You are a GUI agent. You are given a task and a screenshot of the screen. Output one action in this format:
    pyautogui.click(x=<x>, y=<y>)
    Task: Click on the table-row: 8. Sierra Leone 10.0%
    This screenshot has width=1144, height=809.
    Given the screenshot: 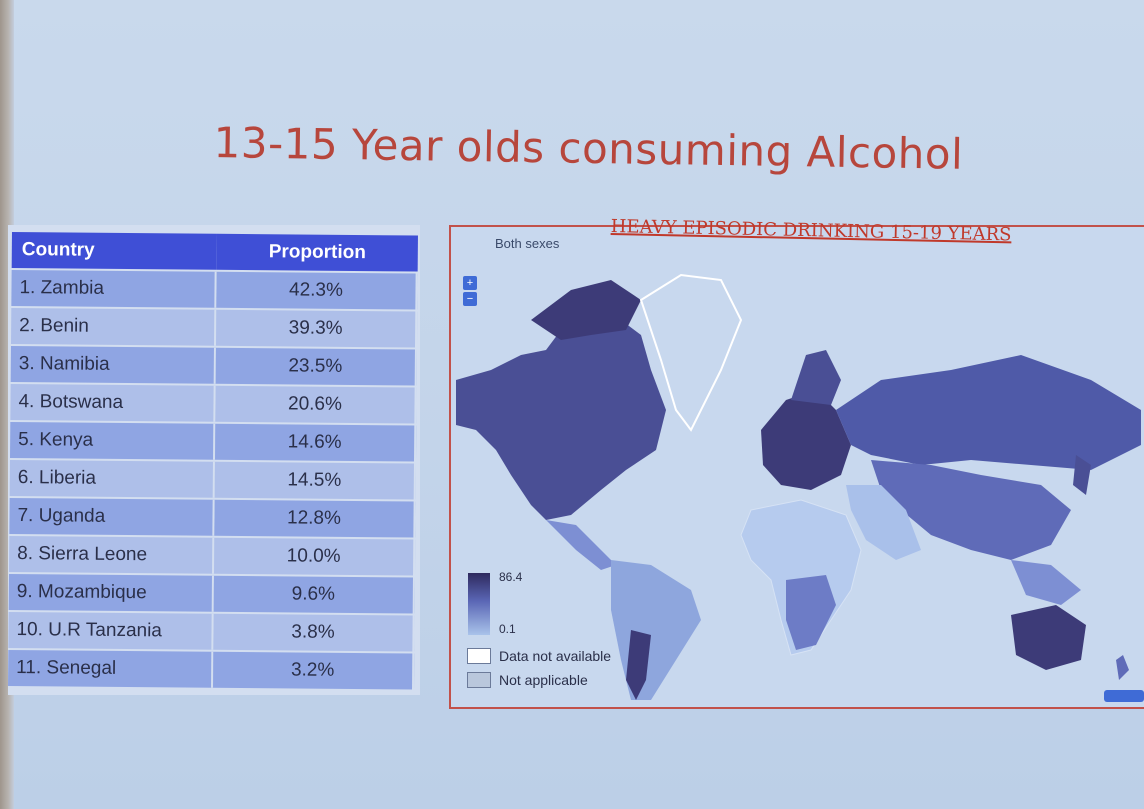 What is the action you would take?
    pyautogui.click(x=212, y=555)
    